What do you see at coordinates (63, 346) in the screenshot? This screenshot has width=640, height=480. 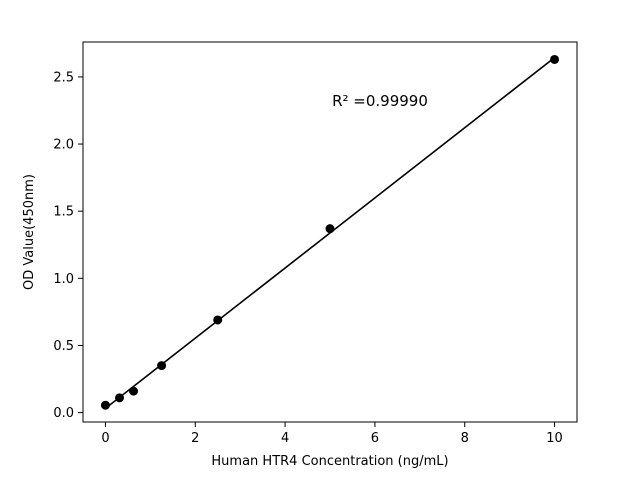 I see `y-tick-label: 0.5` at bounding box center [63, 346].